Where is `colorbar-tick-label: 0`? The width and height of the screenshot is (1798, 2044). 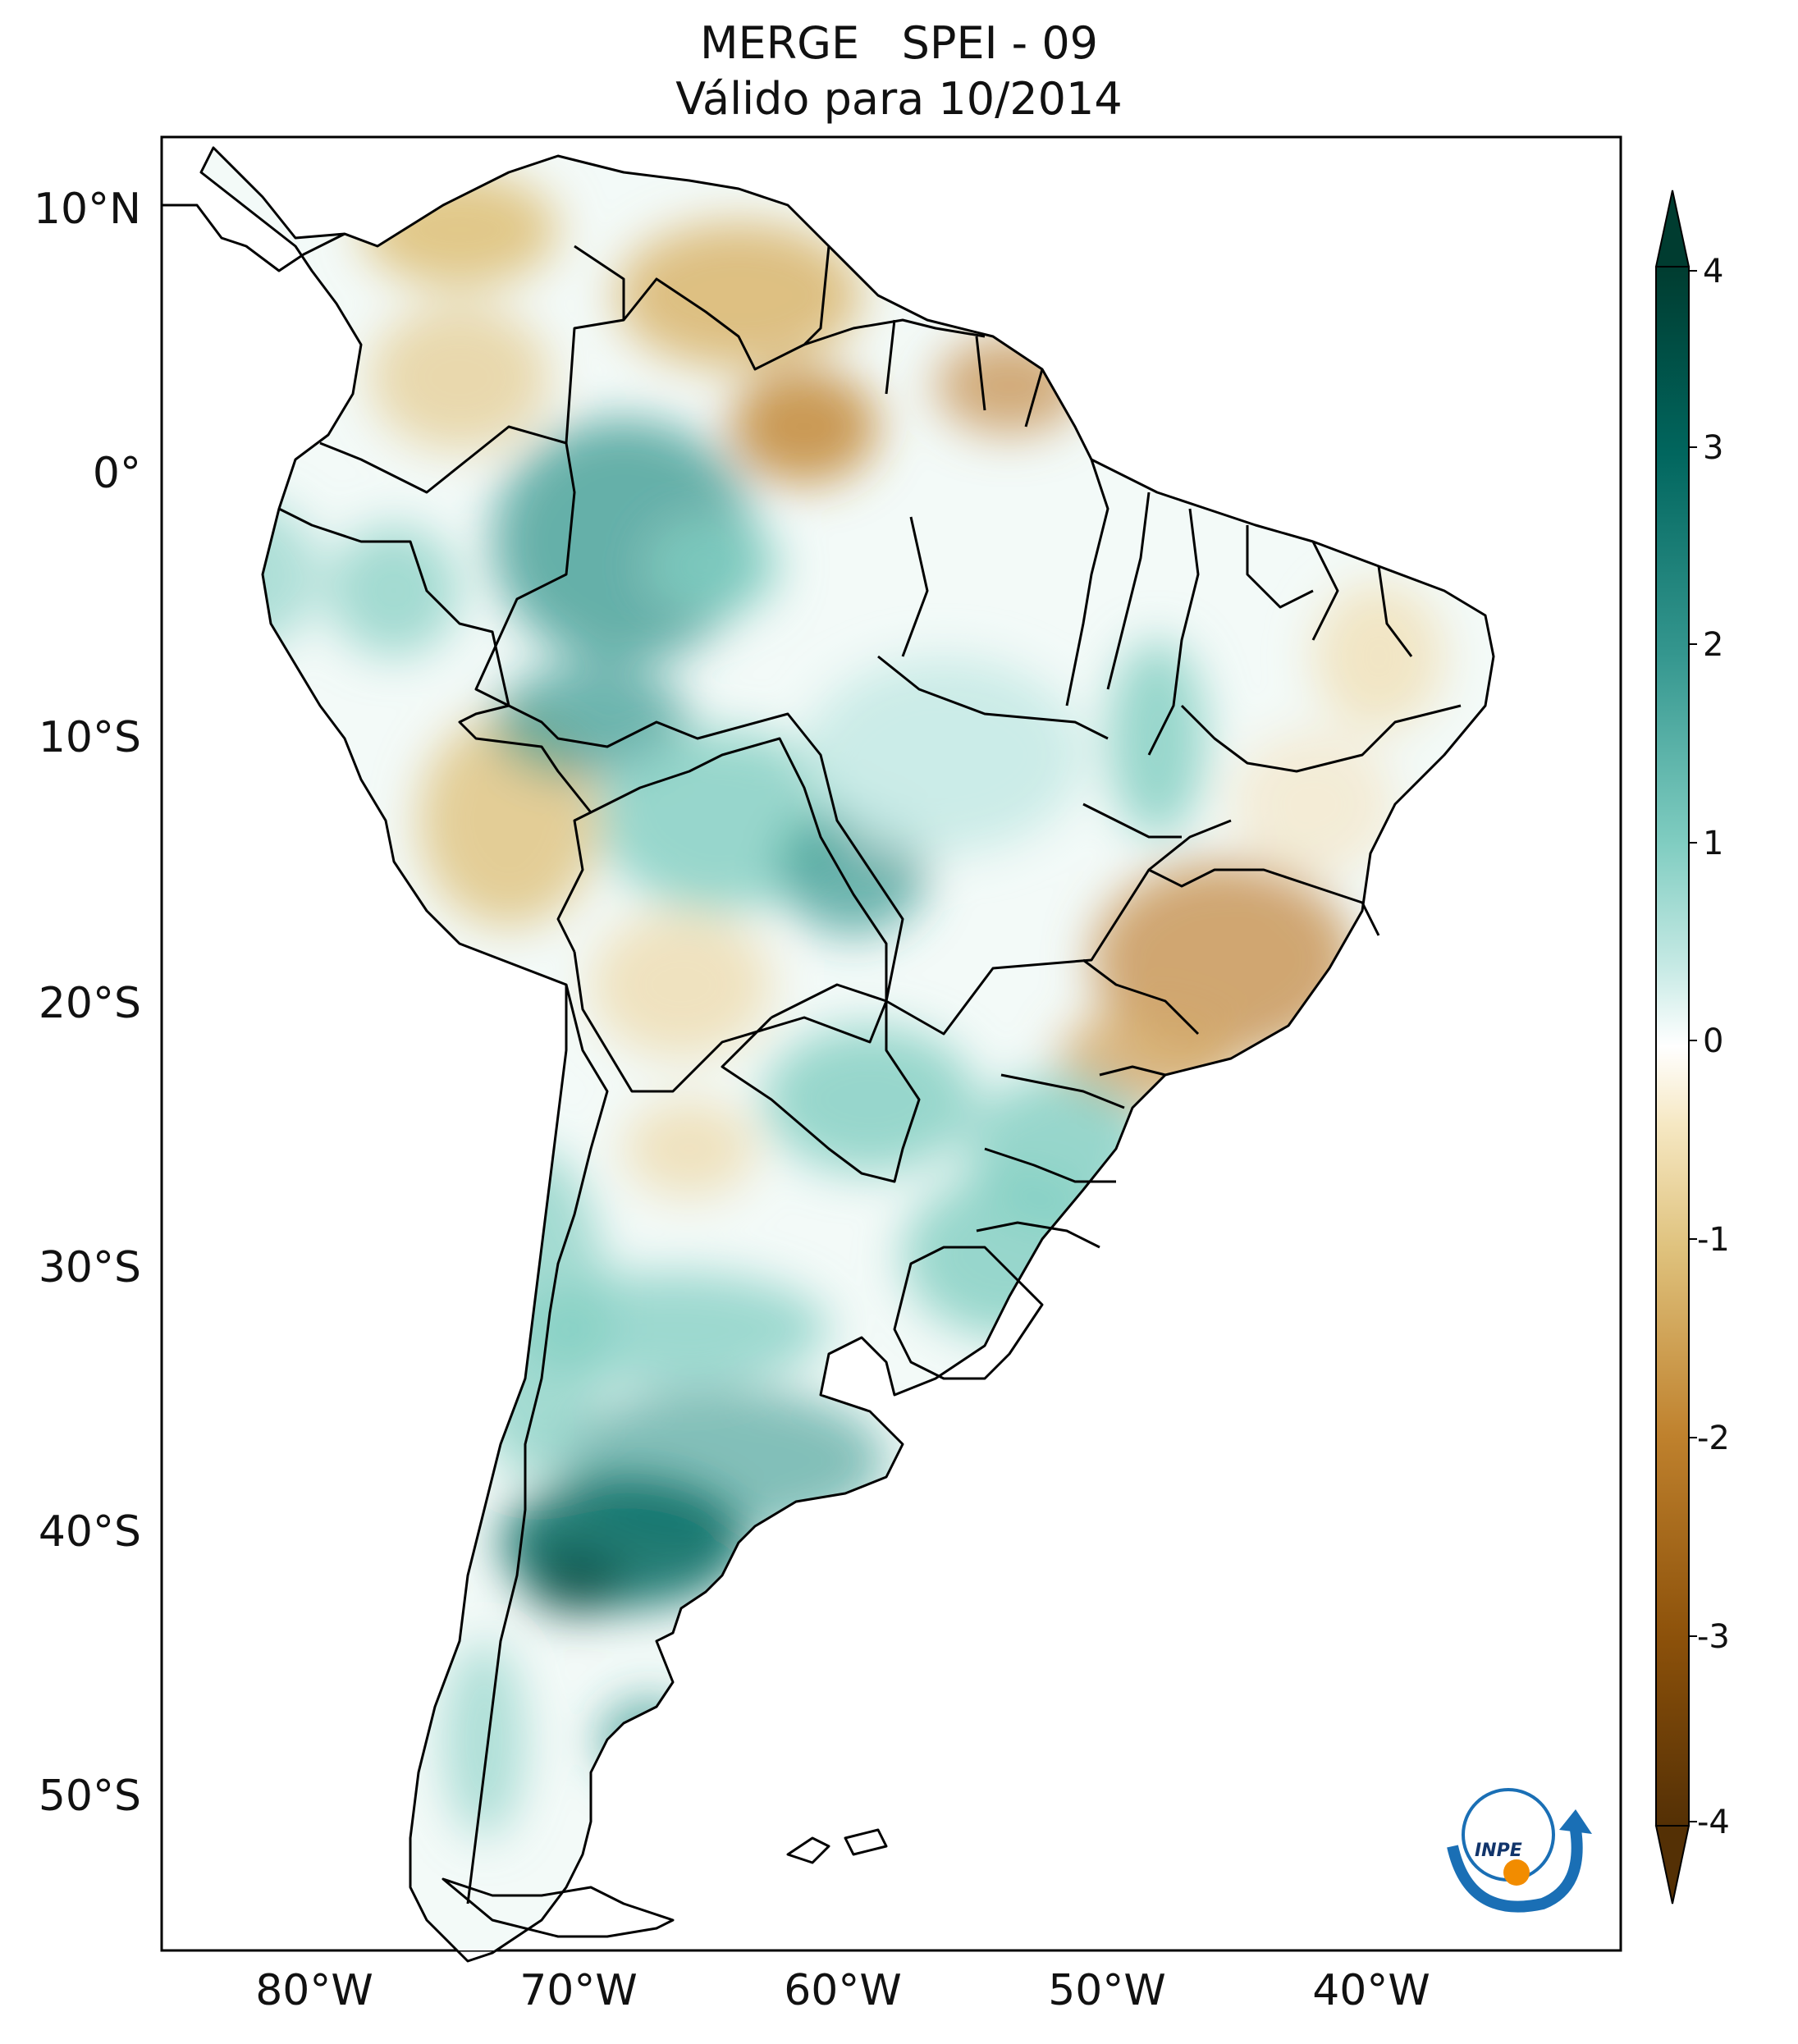
colorbar-tick-label: 0 is located at coordinates (1713, 1041).